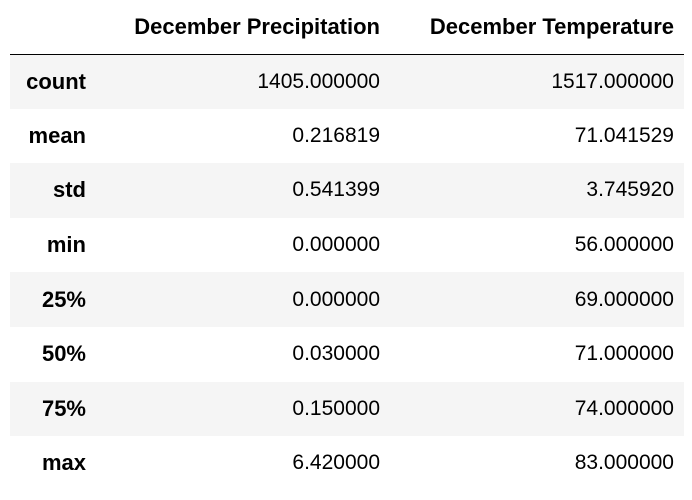  Describe the element at coordinates (336, 354) in the screenshot. I see `precipitation-cell: 0.030000` at that location.